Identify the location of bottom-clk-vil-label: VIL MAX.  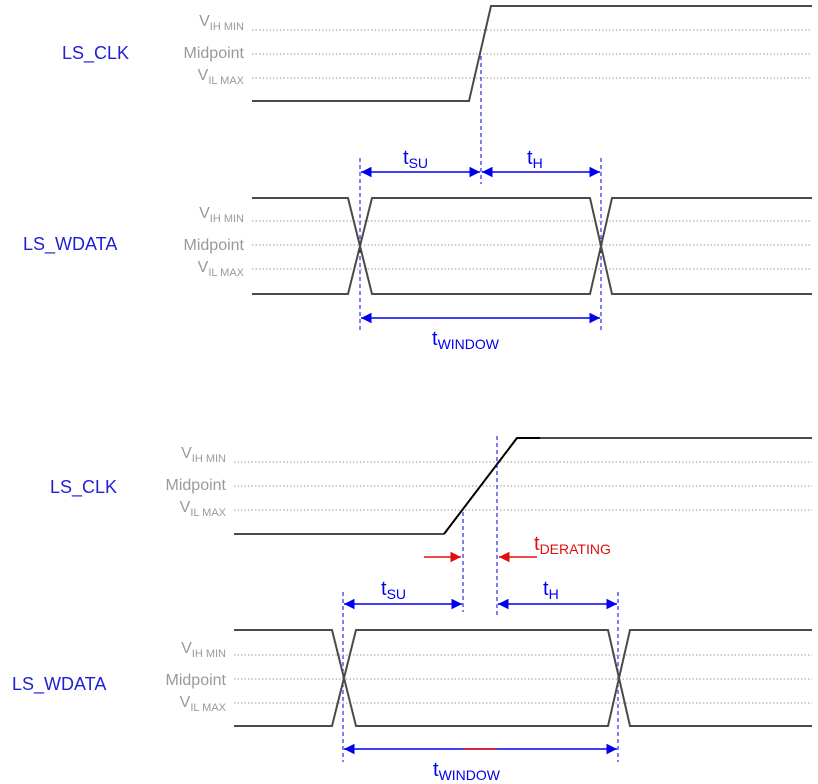
(203, 509).